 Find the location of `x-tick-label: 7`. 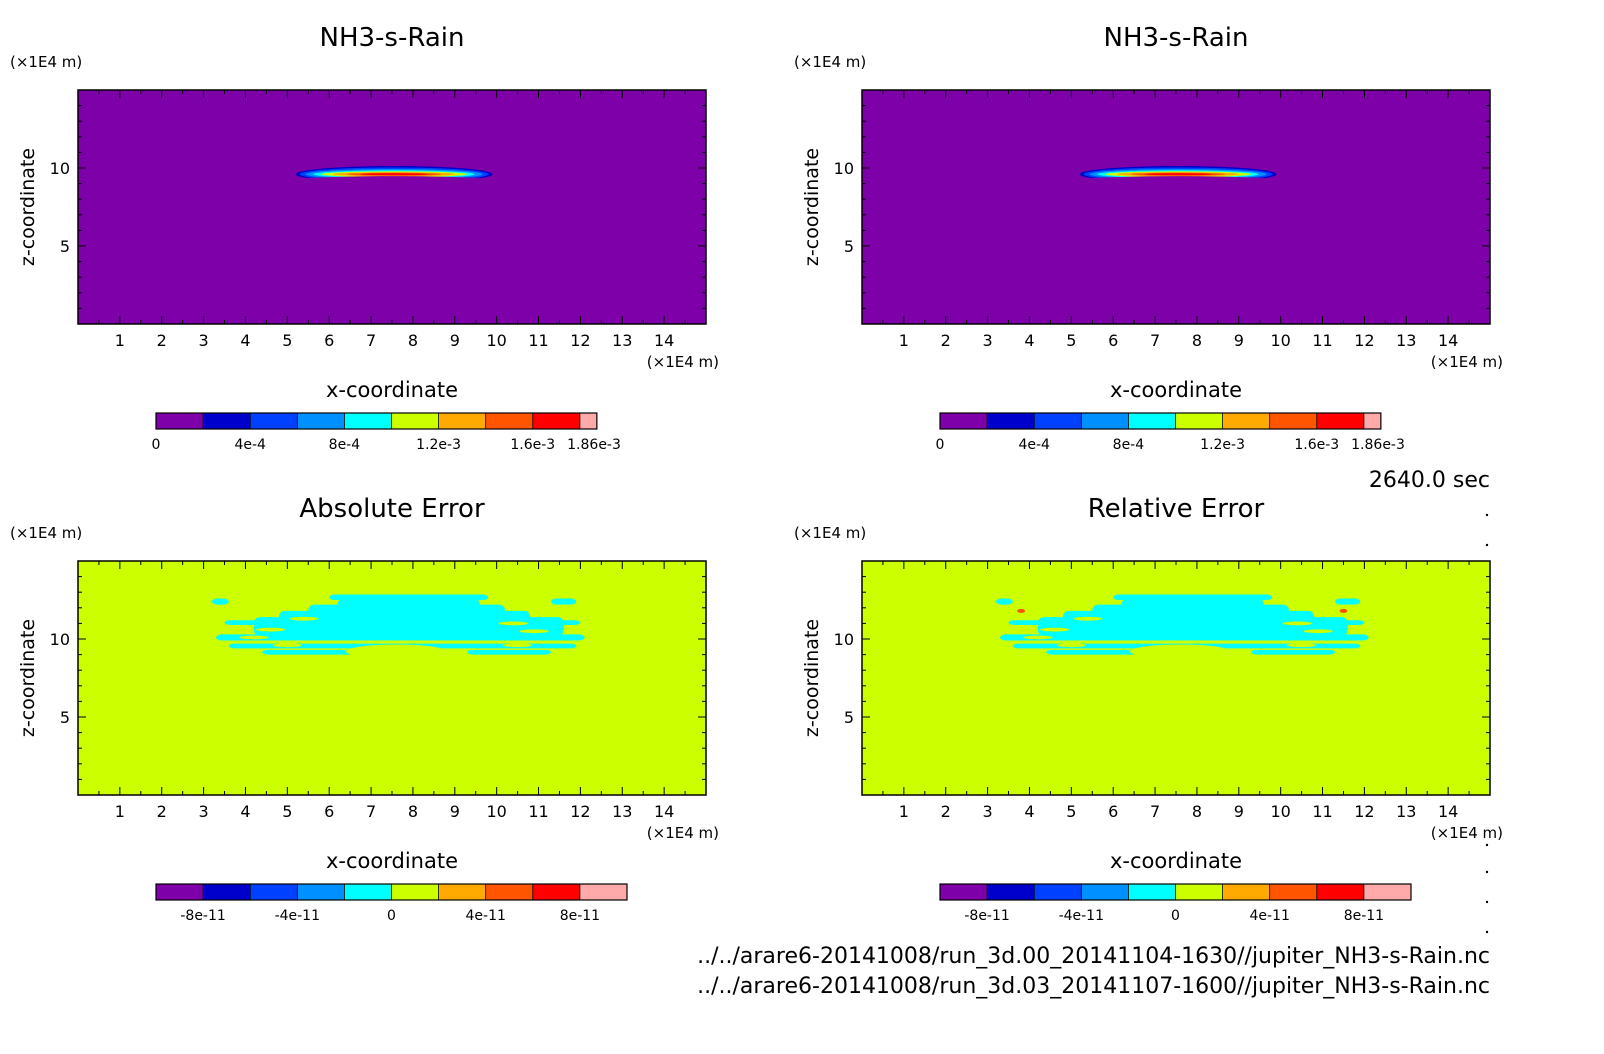

x-tick-label: 7 is located at coordinates (371, 811).